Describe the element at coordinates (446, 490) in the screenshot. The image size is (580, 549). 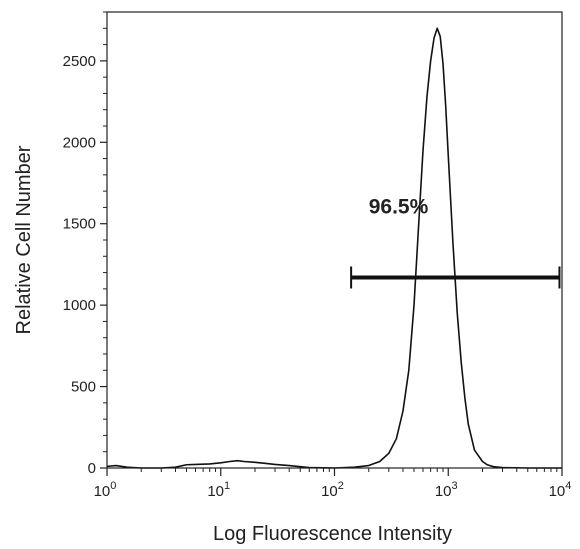
I see `x-tick-label: 10³` at that location.